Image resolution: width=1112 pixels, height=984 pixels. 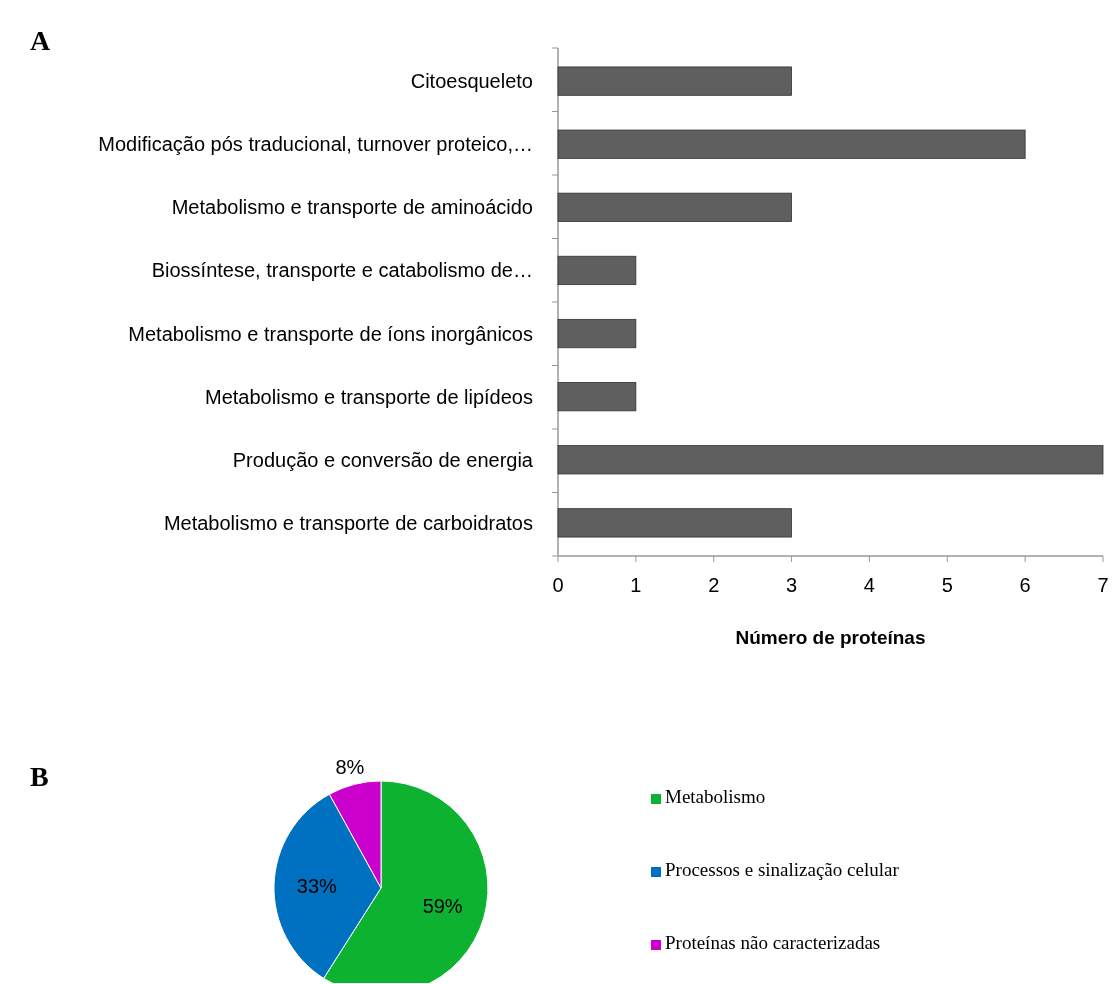 What do you see at coordinates (636, 585) in the screenshot?
I see `x-tick-label: 1` at bounding box center [636, 585].